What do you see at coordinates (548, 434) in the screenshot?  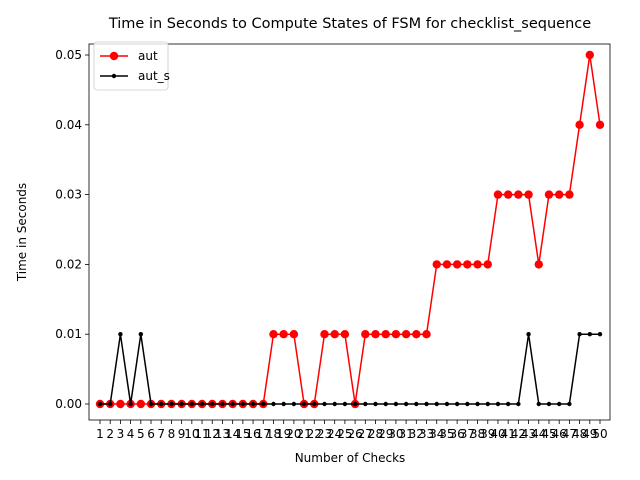 I see `x-tick-label: 45` at bounding box center [548, 434].